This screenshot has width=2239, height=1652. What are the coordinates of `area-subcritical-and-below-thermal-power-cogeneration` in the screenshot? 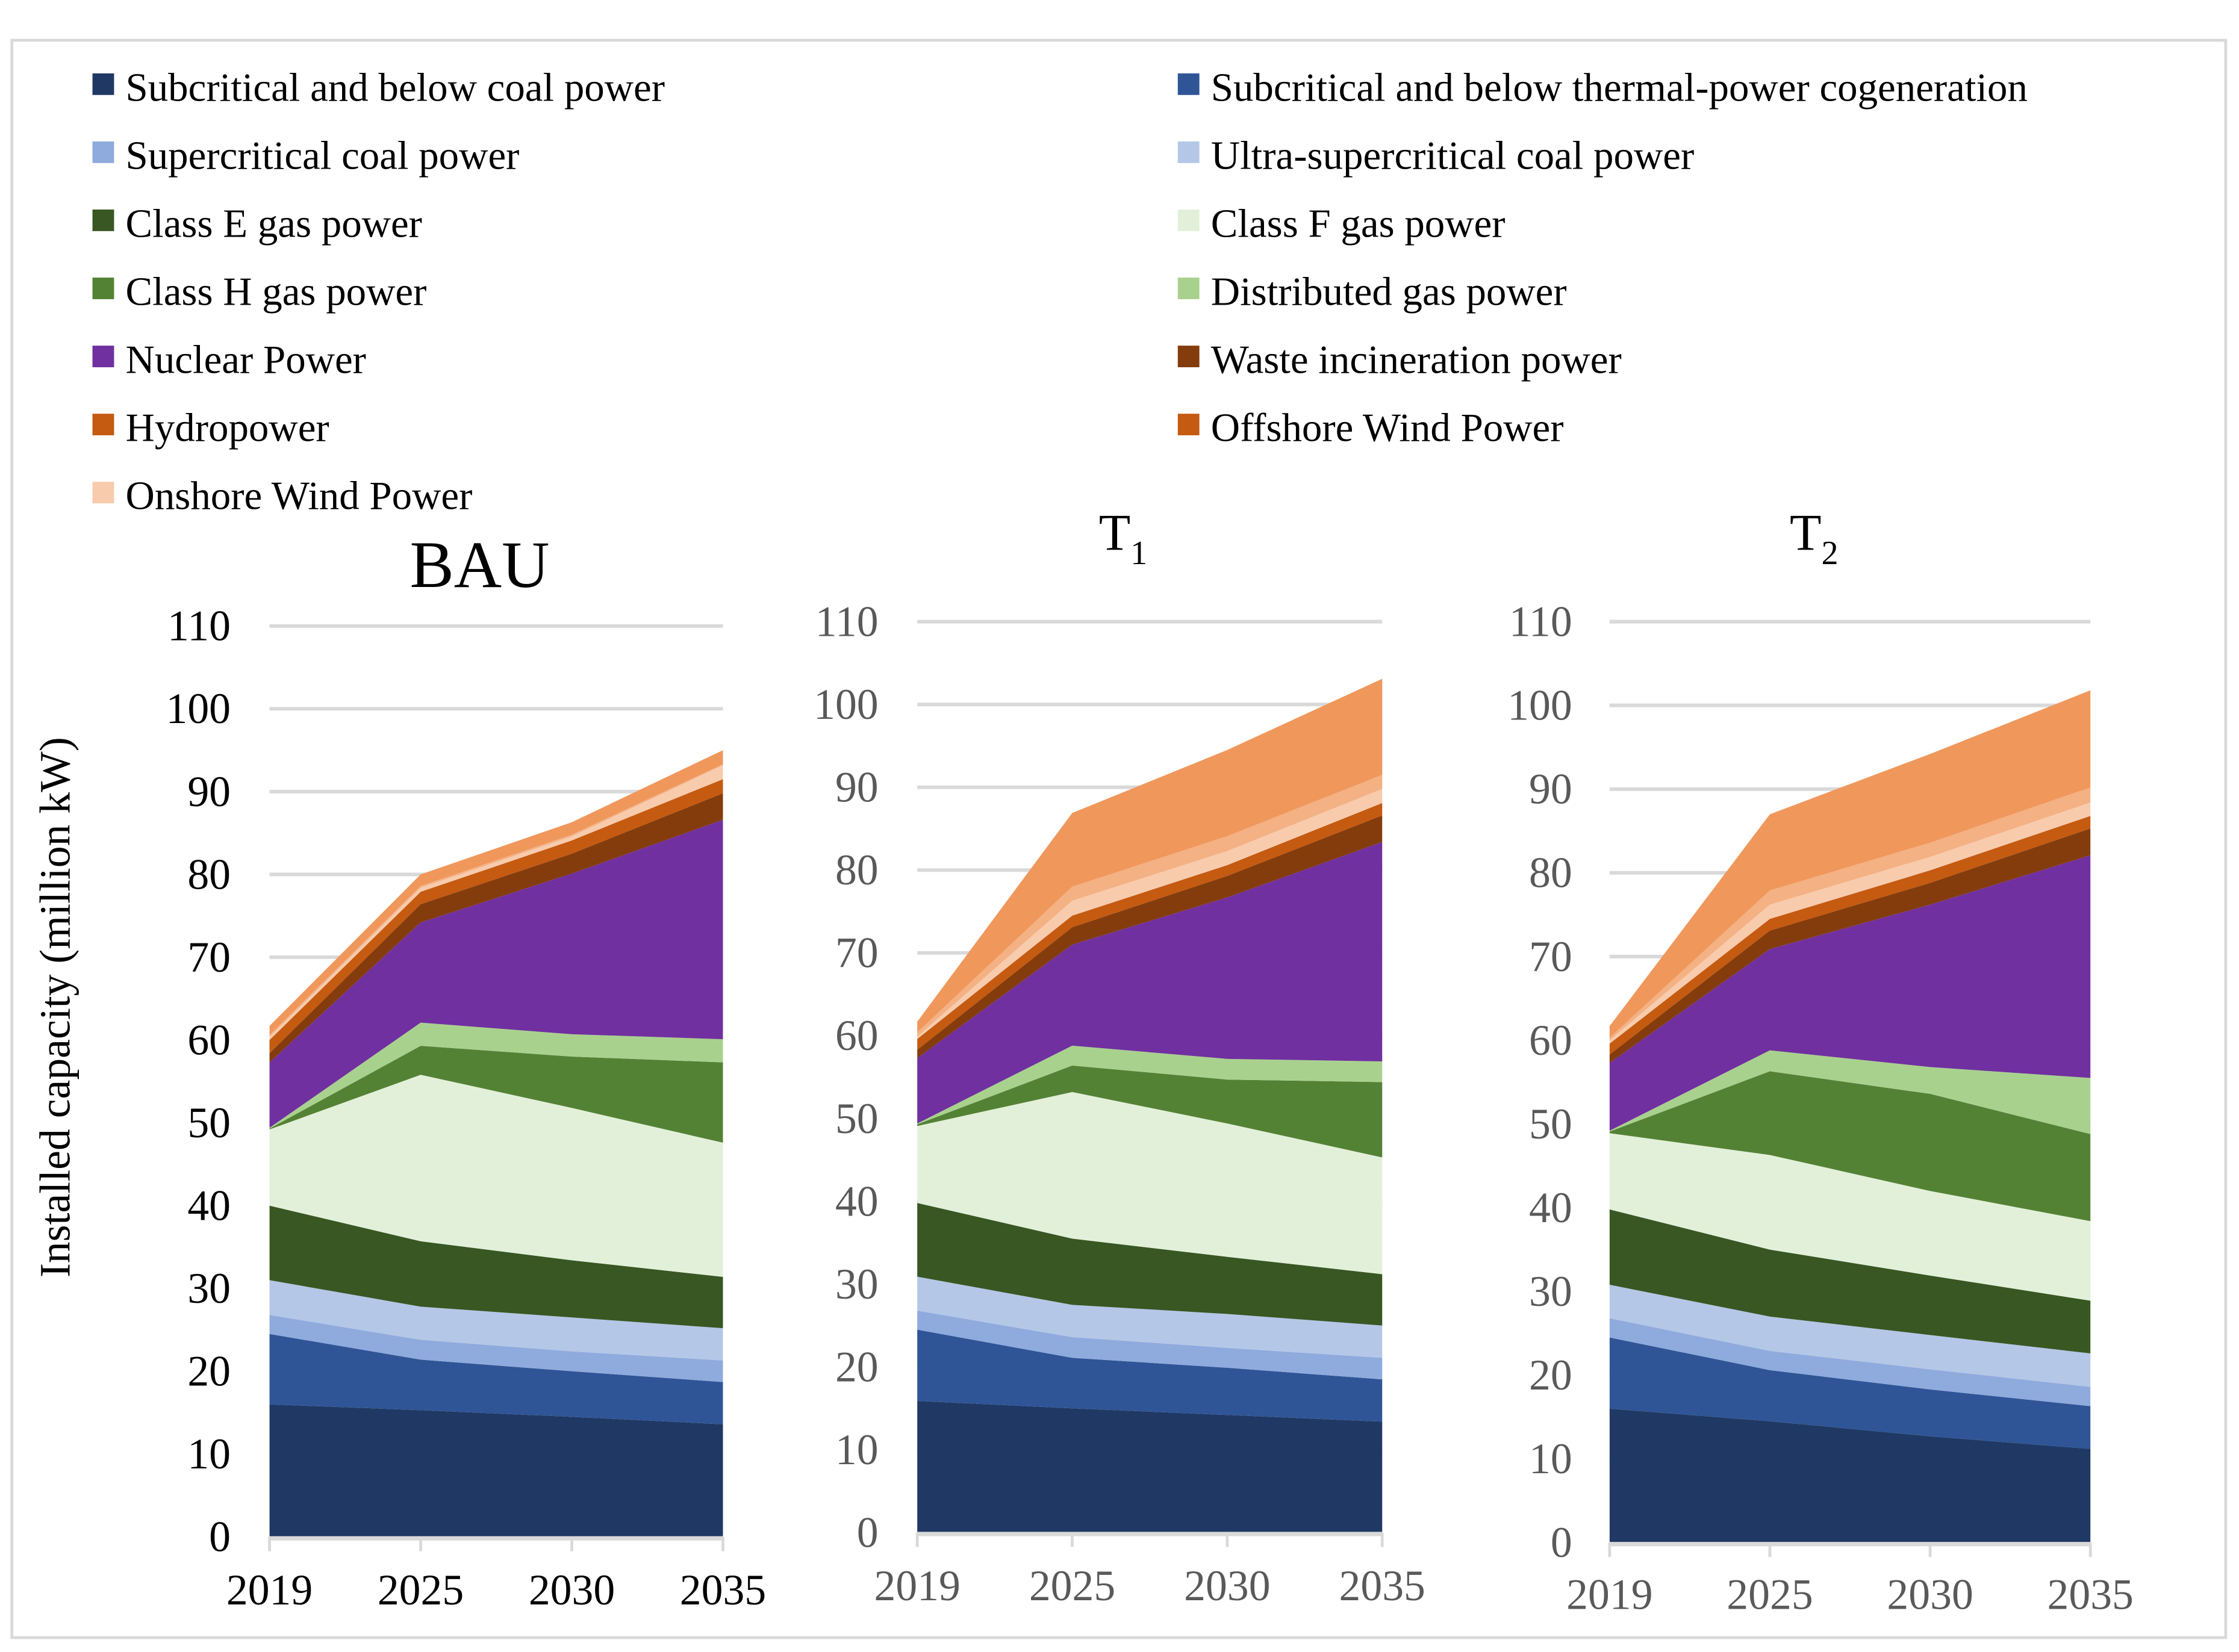 It's located at (496, 1379).